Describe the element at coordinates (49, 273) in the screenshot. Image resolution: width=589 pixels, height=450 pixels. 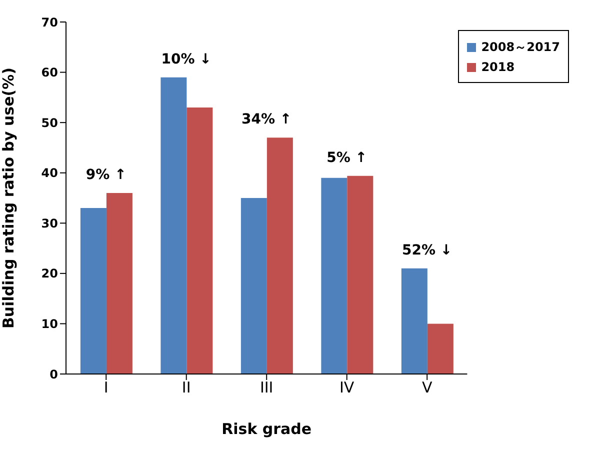
I see `y-tick-label: 20` at that location.